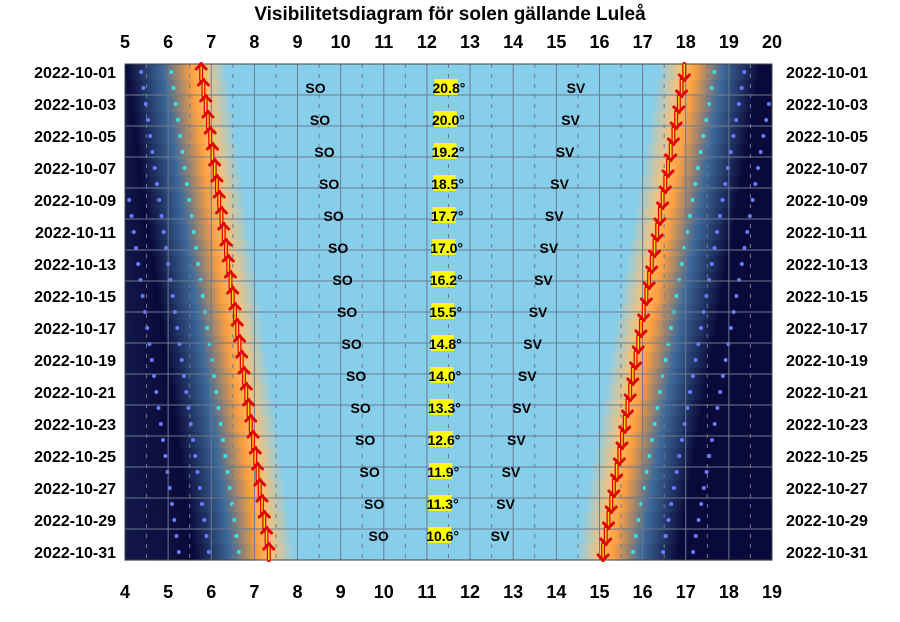 The image size is (900, 622). I want to click on top-hour-tick-label: 6, so click(168, 42).